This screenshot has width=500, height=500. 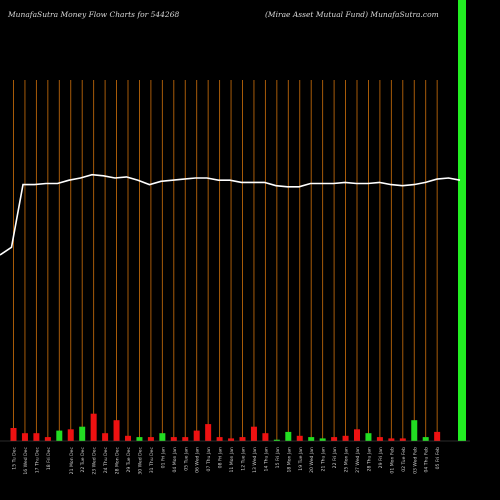 I want to click on x-tick-label: 08 Fri Jan, so click(x=221, y=457).